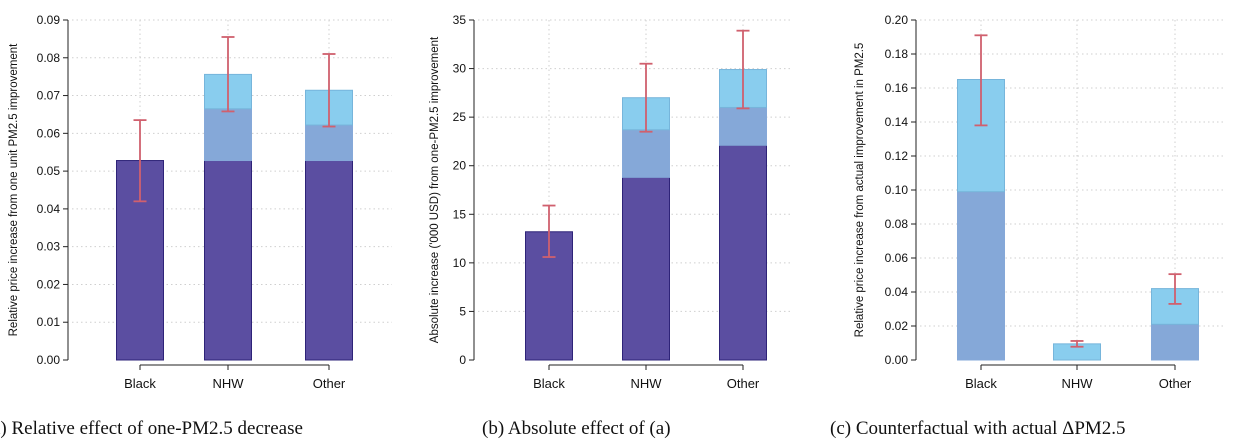  Describe the element at coordinates (897, 20) in the screenshot. I see `y-tick-label: 0.20` at that location.